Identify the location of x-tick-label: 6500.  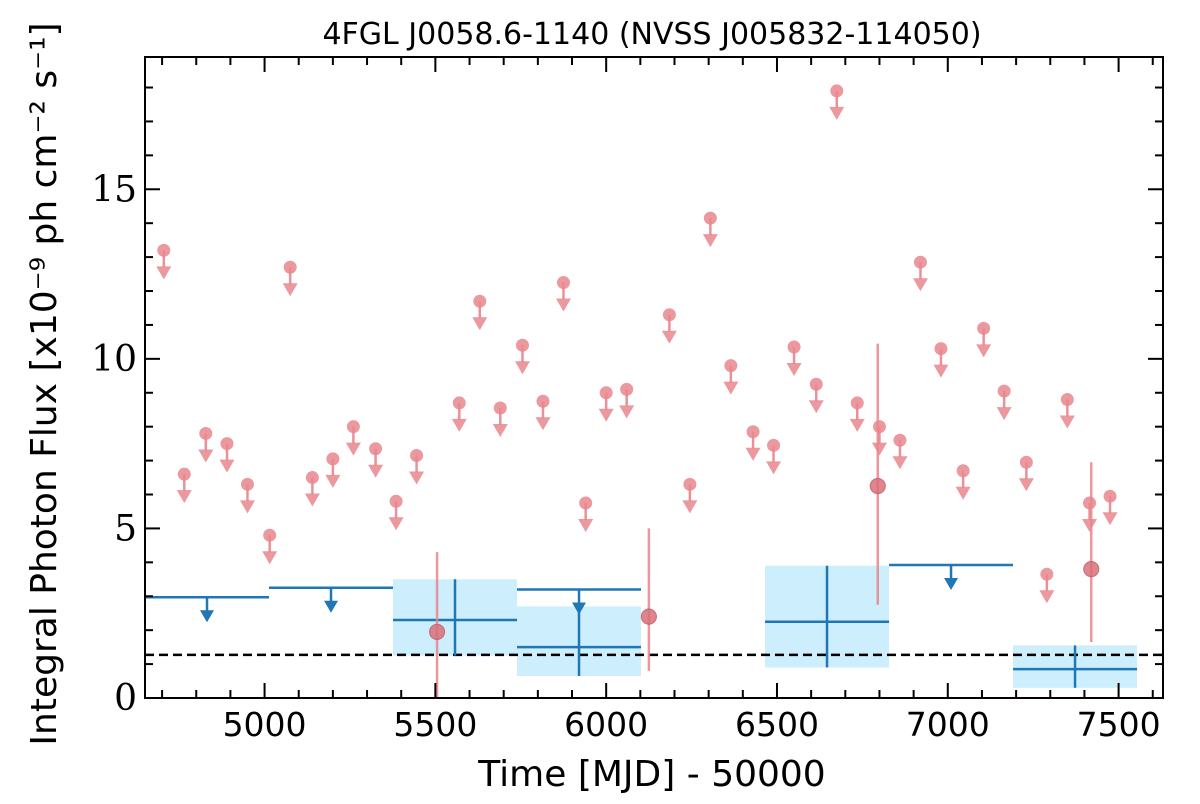
(777, 724).